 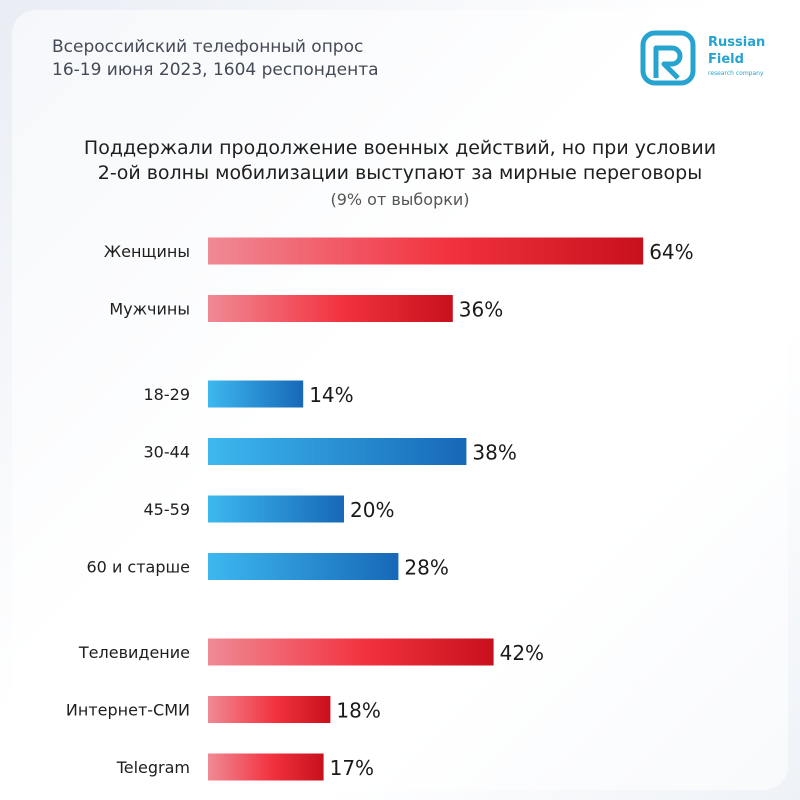 I want to click on category-label: Мужчины, so click(x=149, y=309).